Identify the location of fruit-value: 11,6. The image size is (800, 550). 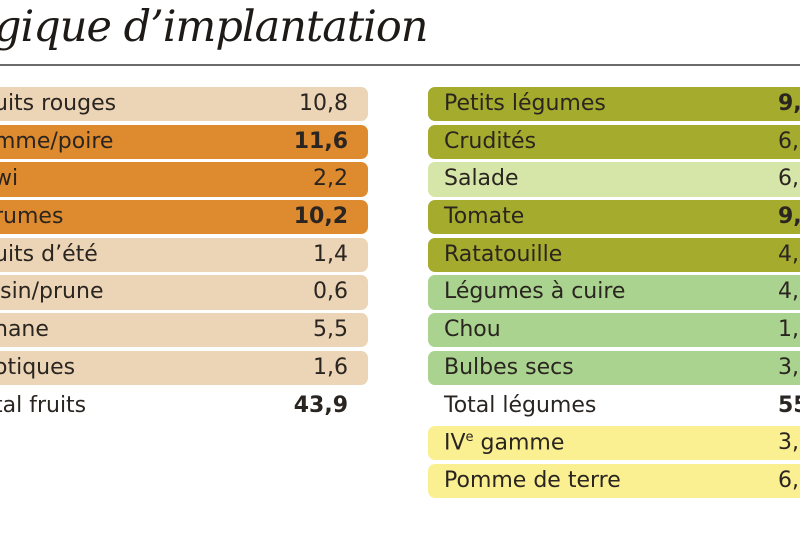
(320, 141).